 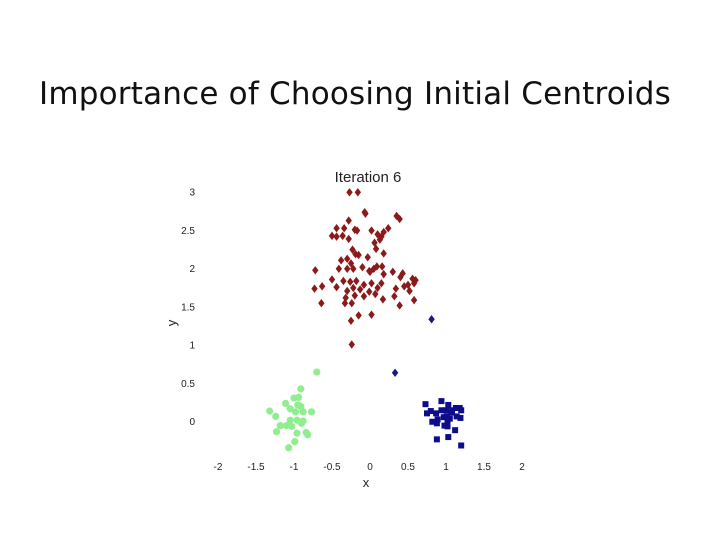 What do you see at coordinates (192, 269) in the screenshot?
I see `y-tick-label: 2` at bounding box center [192, 269].